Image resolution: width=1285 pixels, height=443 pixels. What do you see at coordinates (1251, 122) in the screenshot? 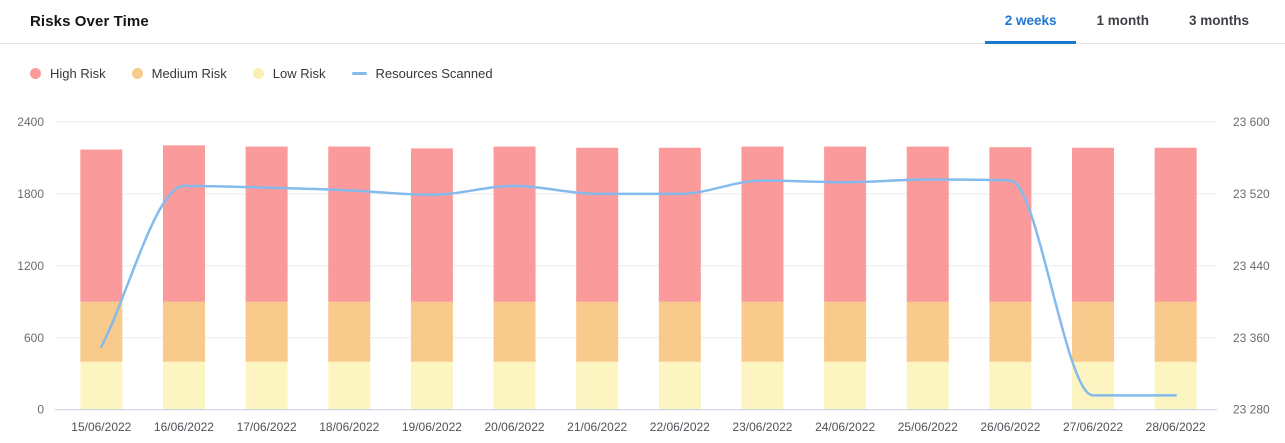
I see `right-axis-tick: 23 600` at bounding box center [1251, 122].